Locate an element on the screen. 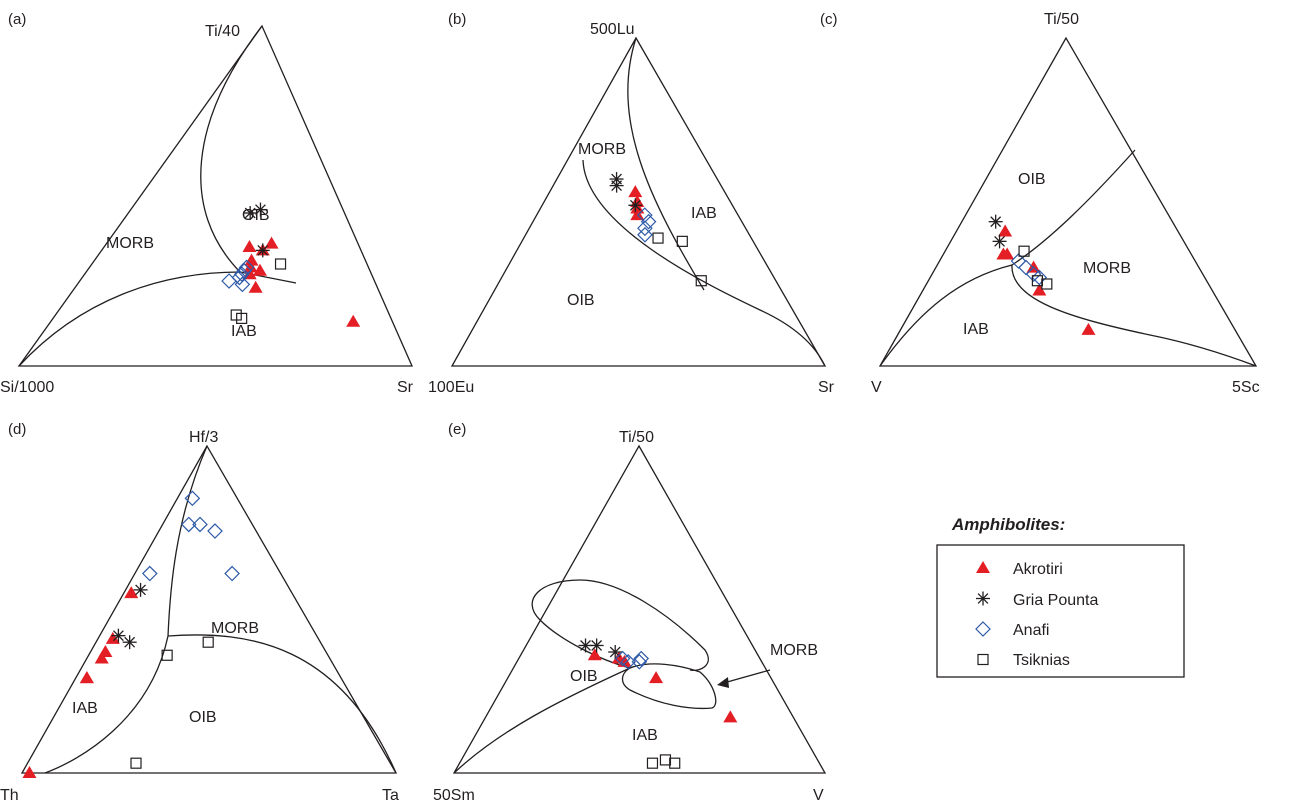 The width and height of the screenshot is (1289, 805). panel-label: (e) is located at coordinates (457, 429).